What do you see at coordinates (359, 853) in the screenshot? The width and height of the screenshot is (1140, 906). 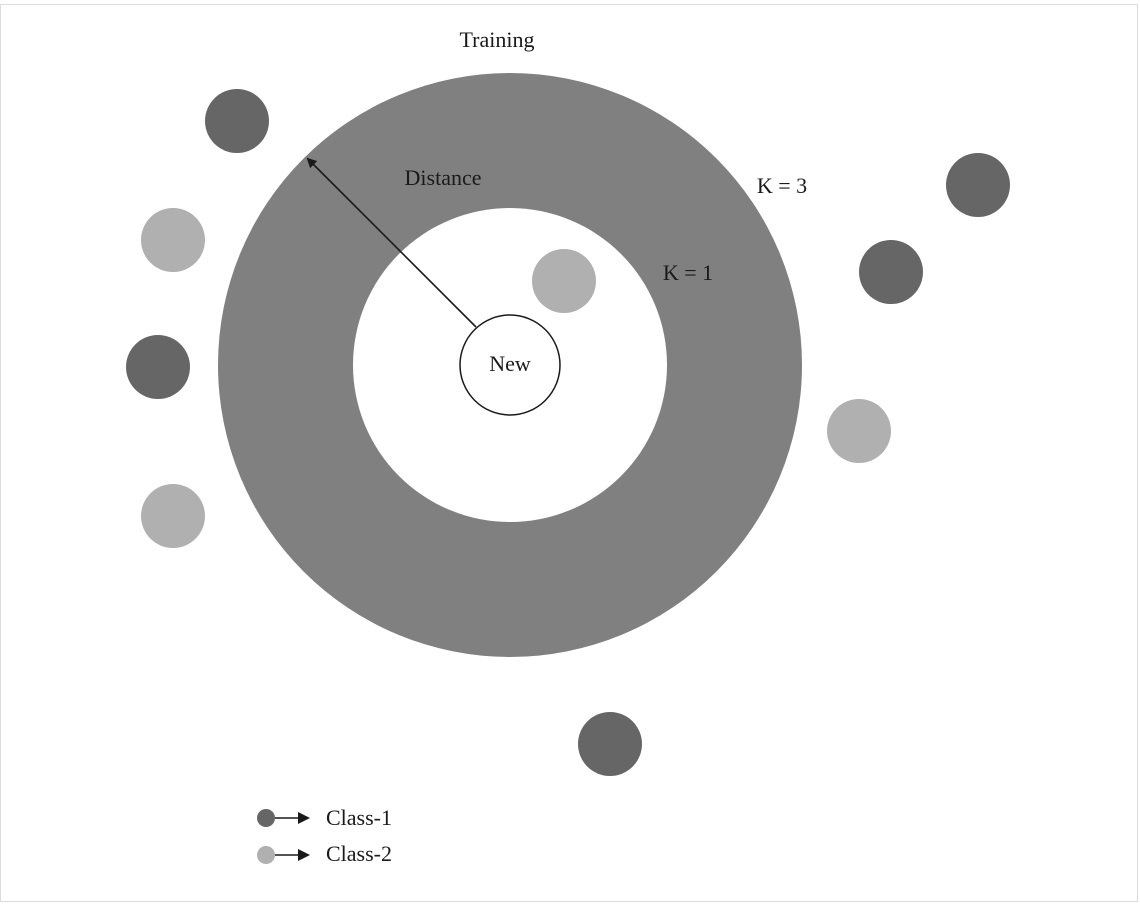 I see `legend-label-class-2: Class-2` at bounding box center [359, 853].